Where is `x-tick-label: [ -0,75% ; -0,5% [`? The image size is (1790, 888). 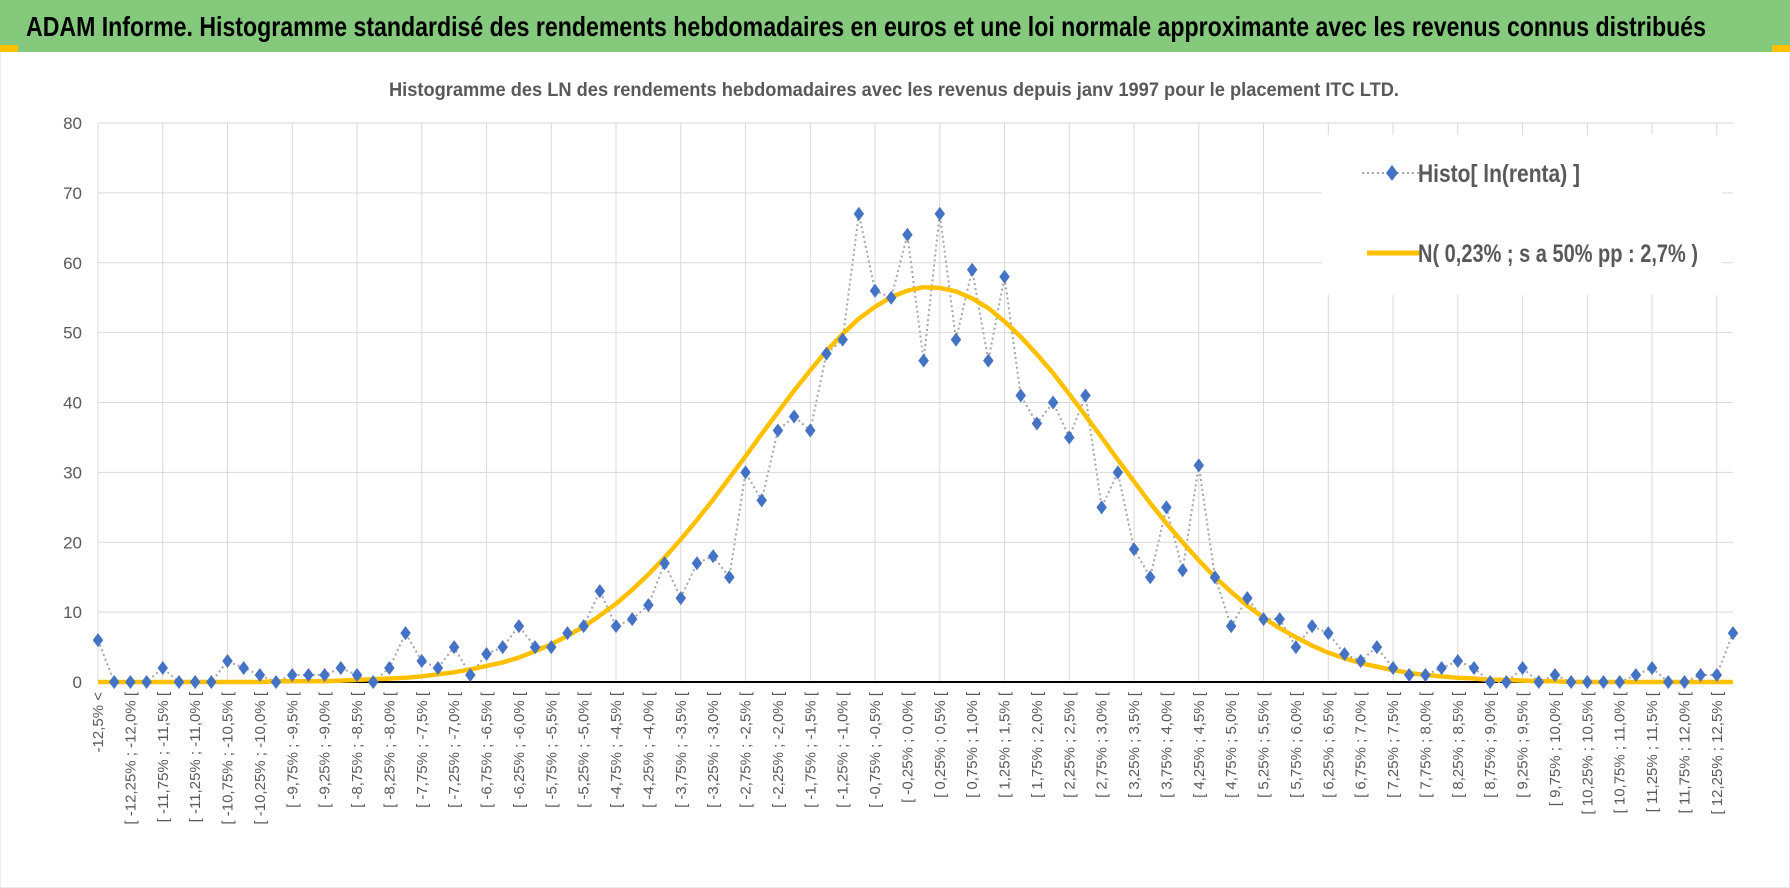
x-tick-label: [ -0,75% ; -0,5% [ is located at coordinates (875, 749).